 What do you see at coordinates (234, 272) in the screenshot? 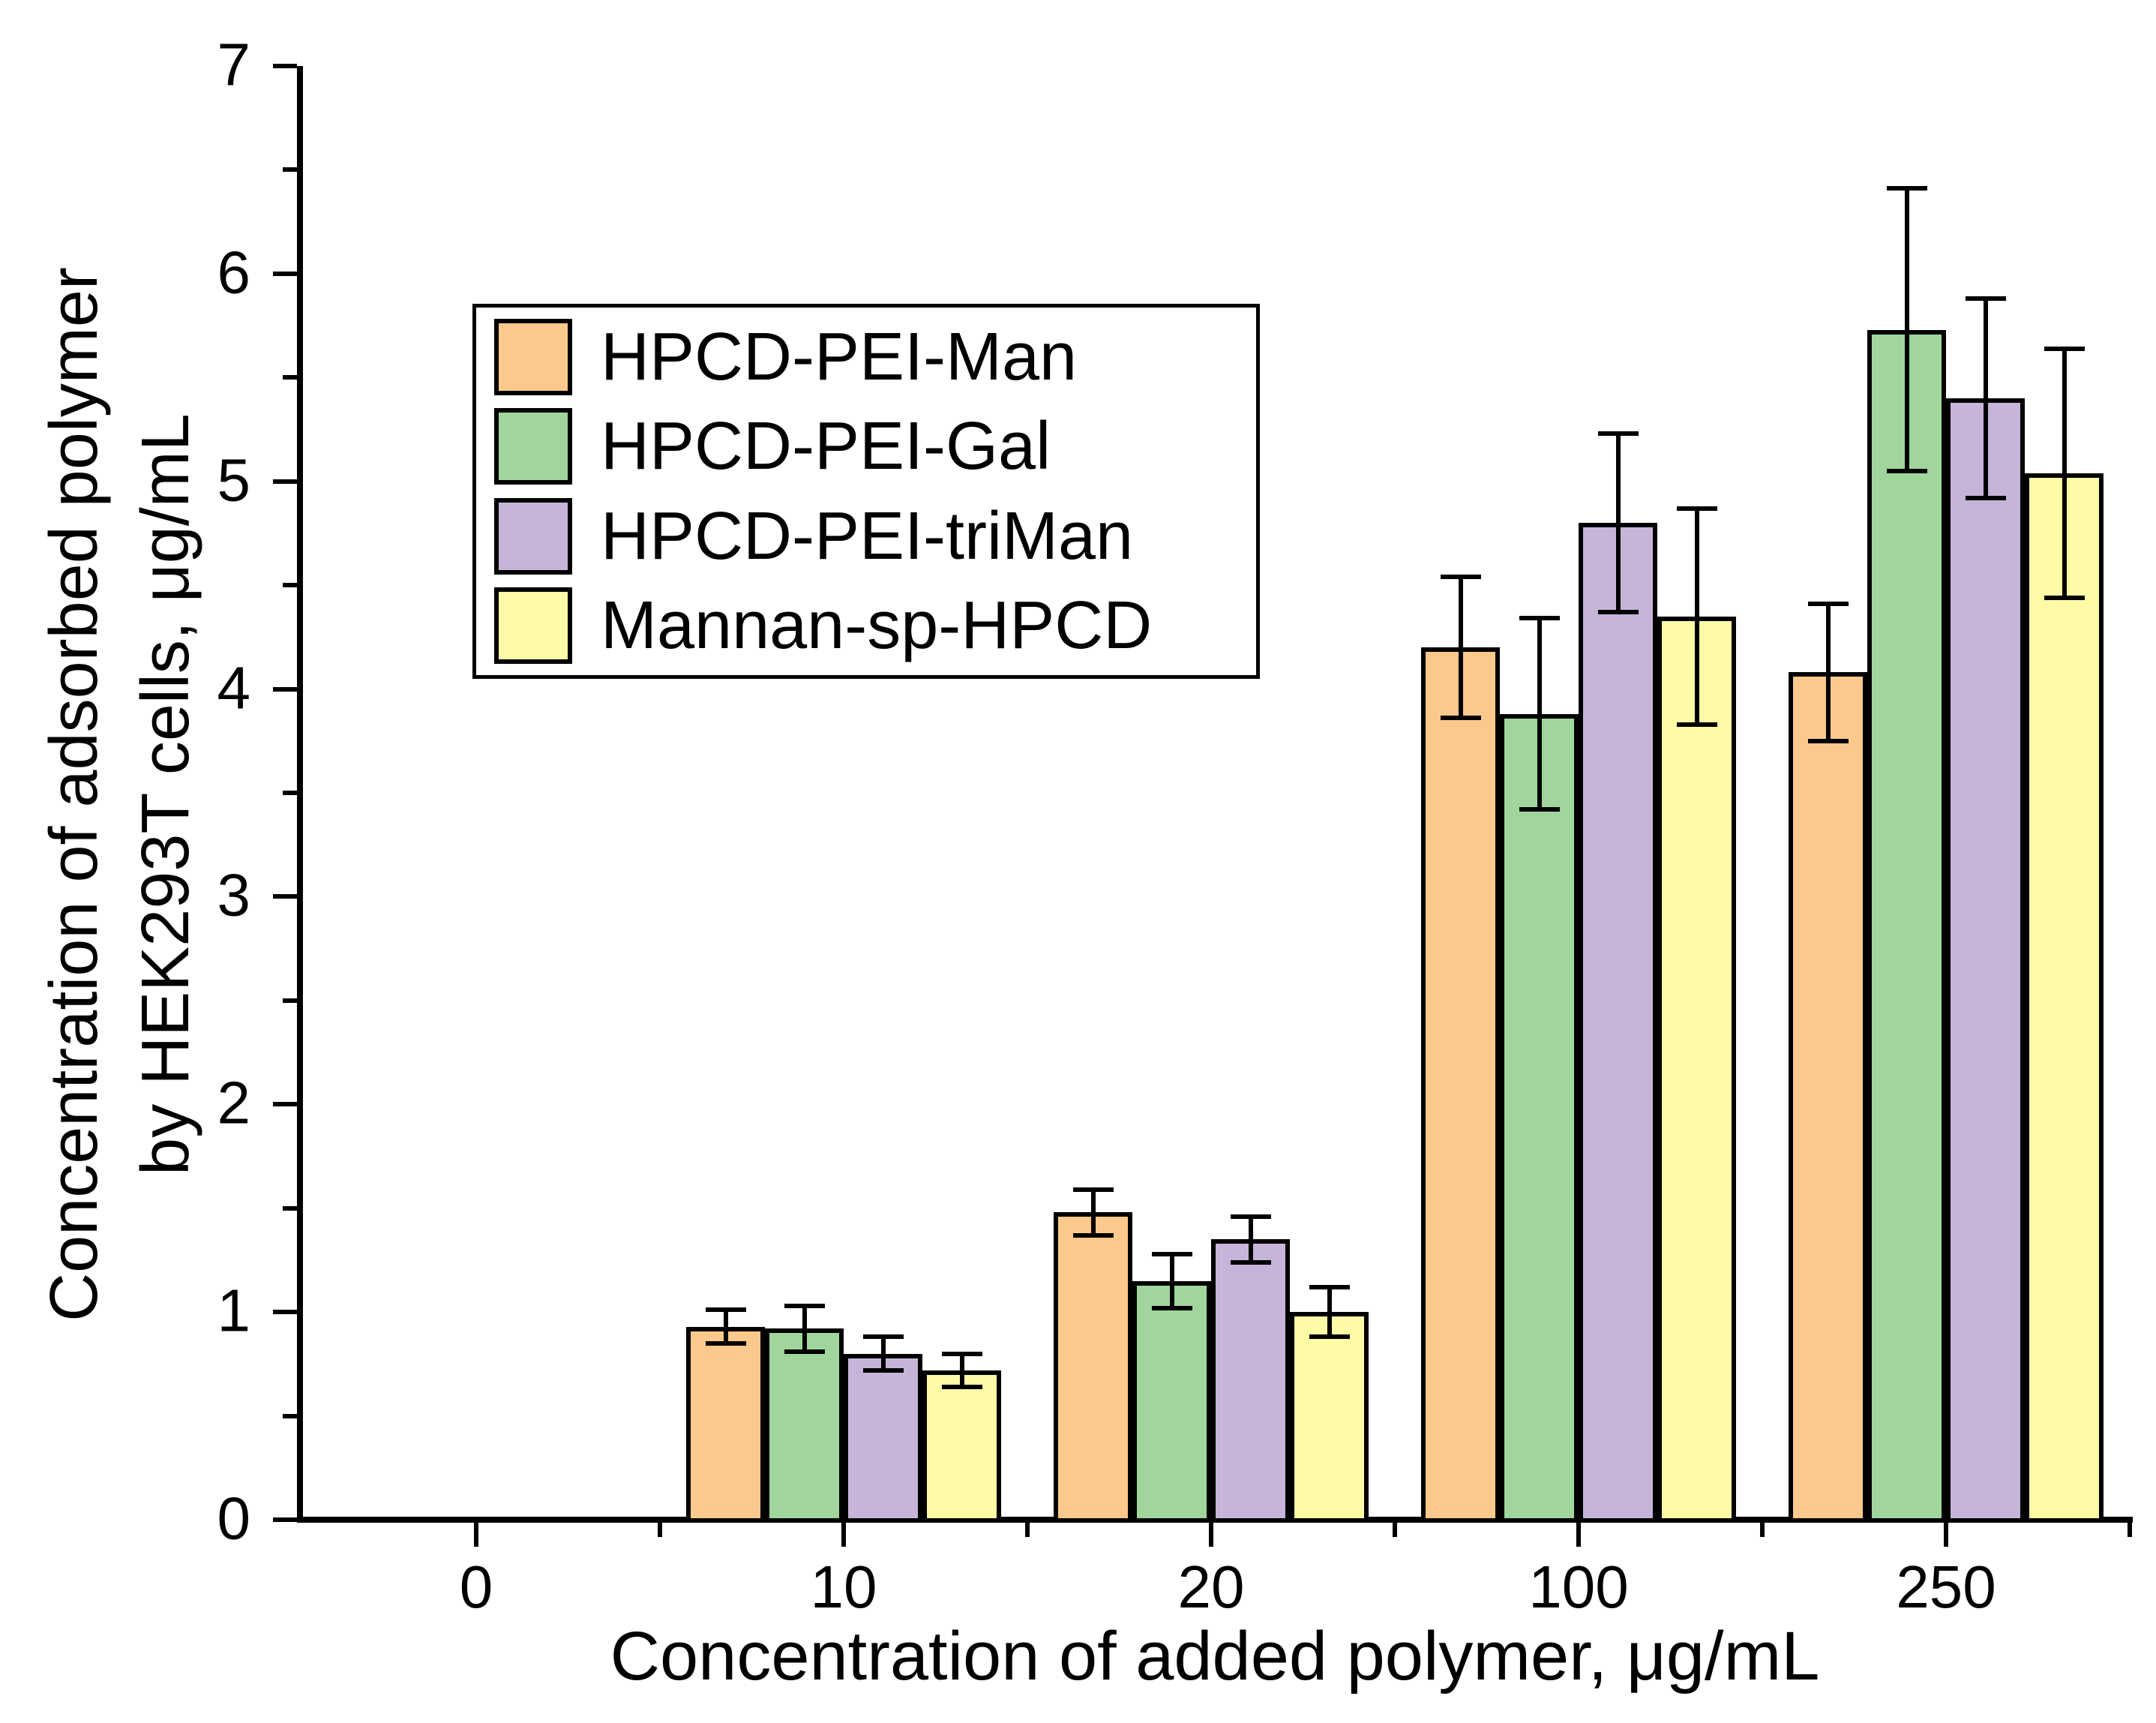
I see `y-tick-label: 6` at bounding box center [234, 272].